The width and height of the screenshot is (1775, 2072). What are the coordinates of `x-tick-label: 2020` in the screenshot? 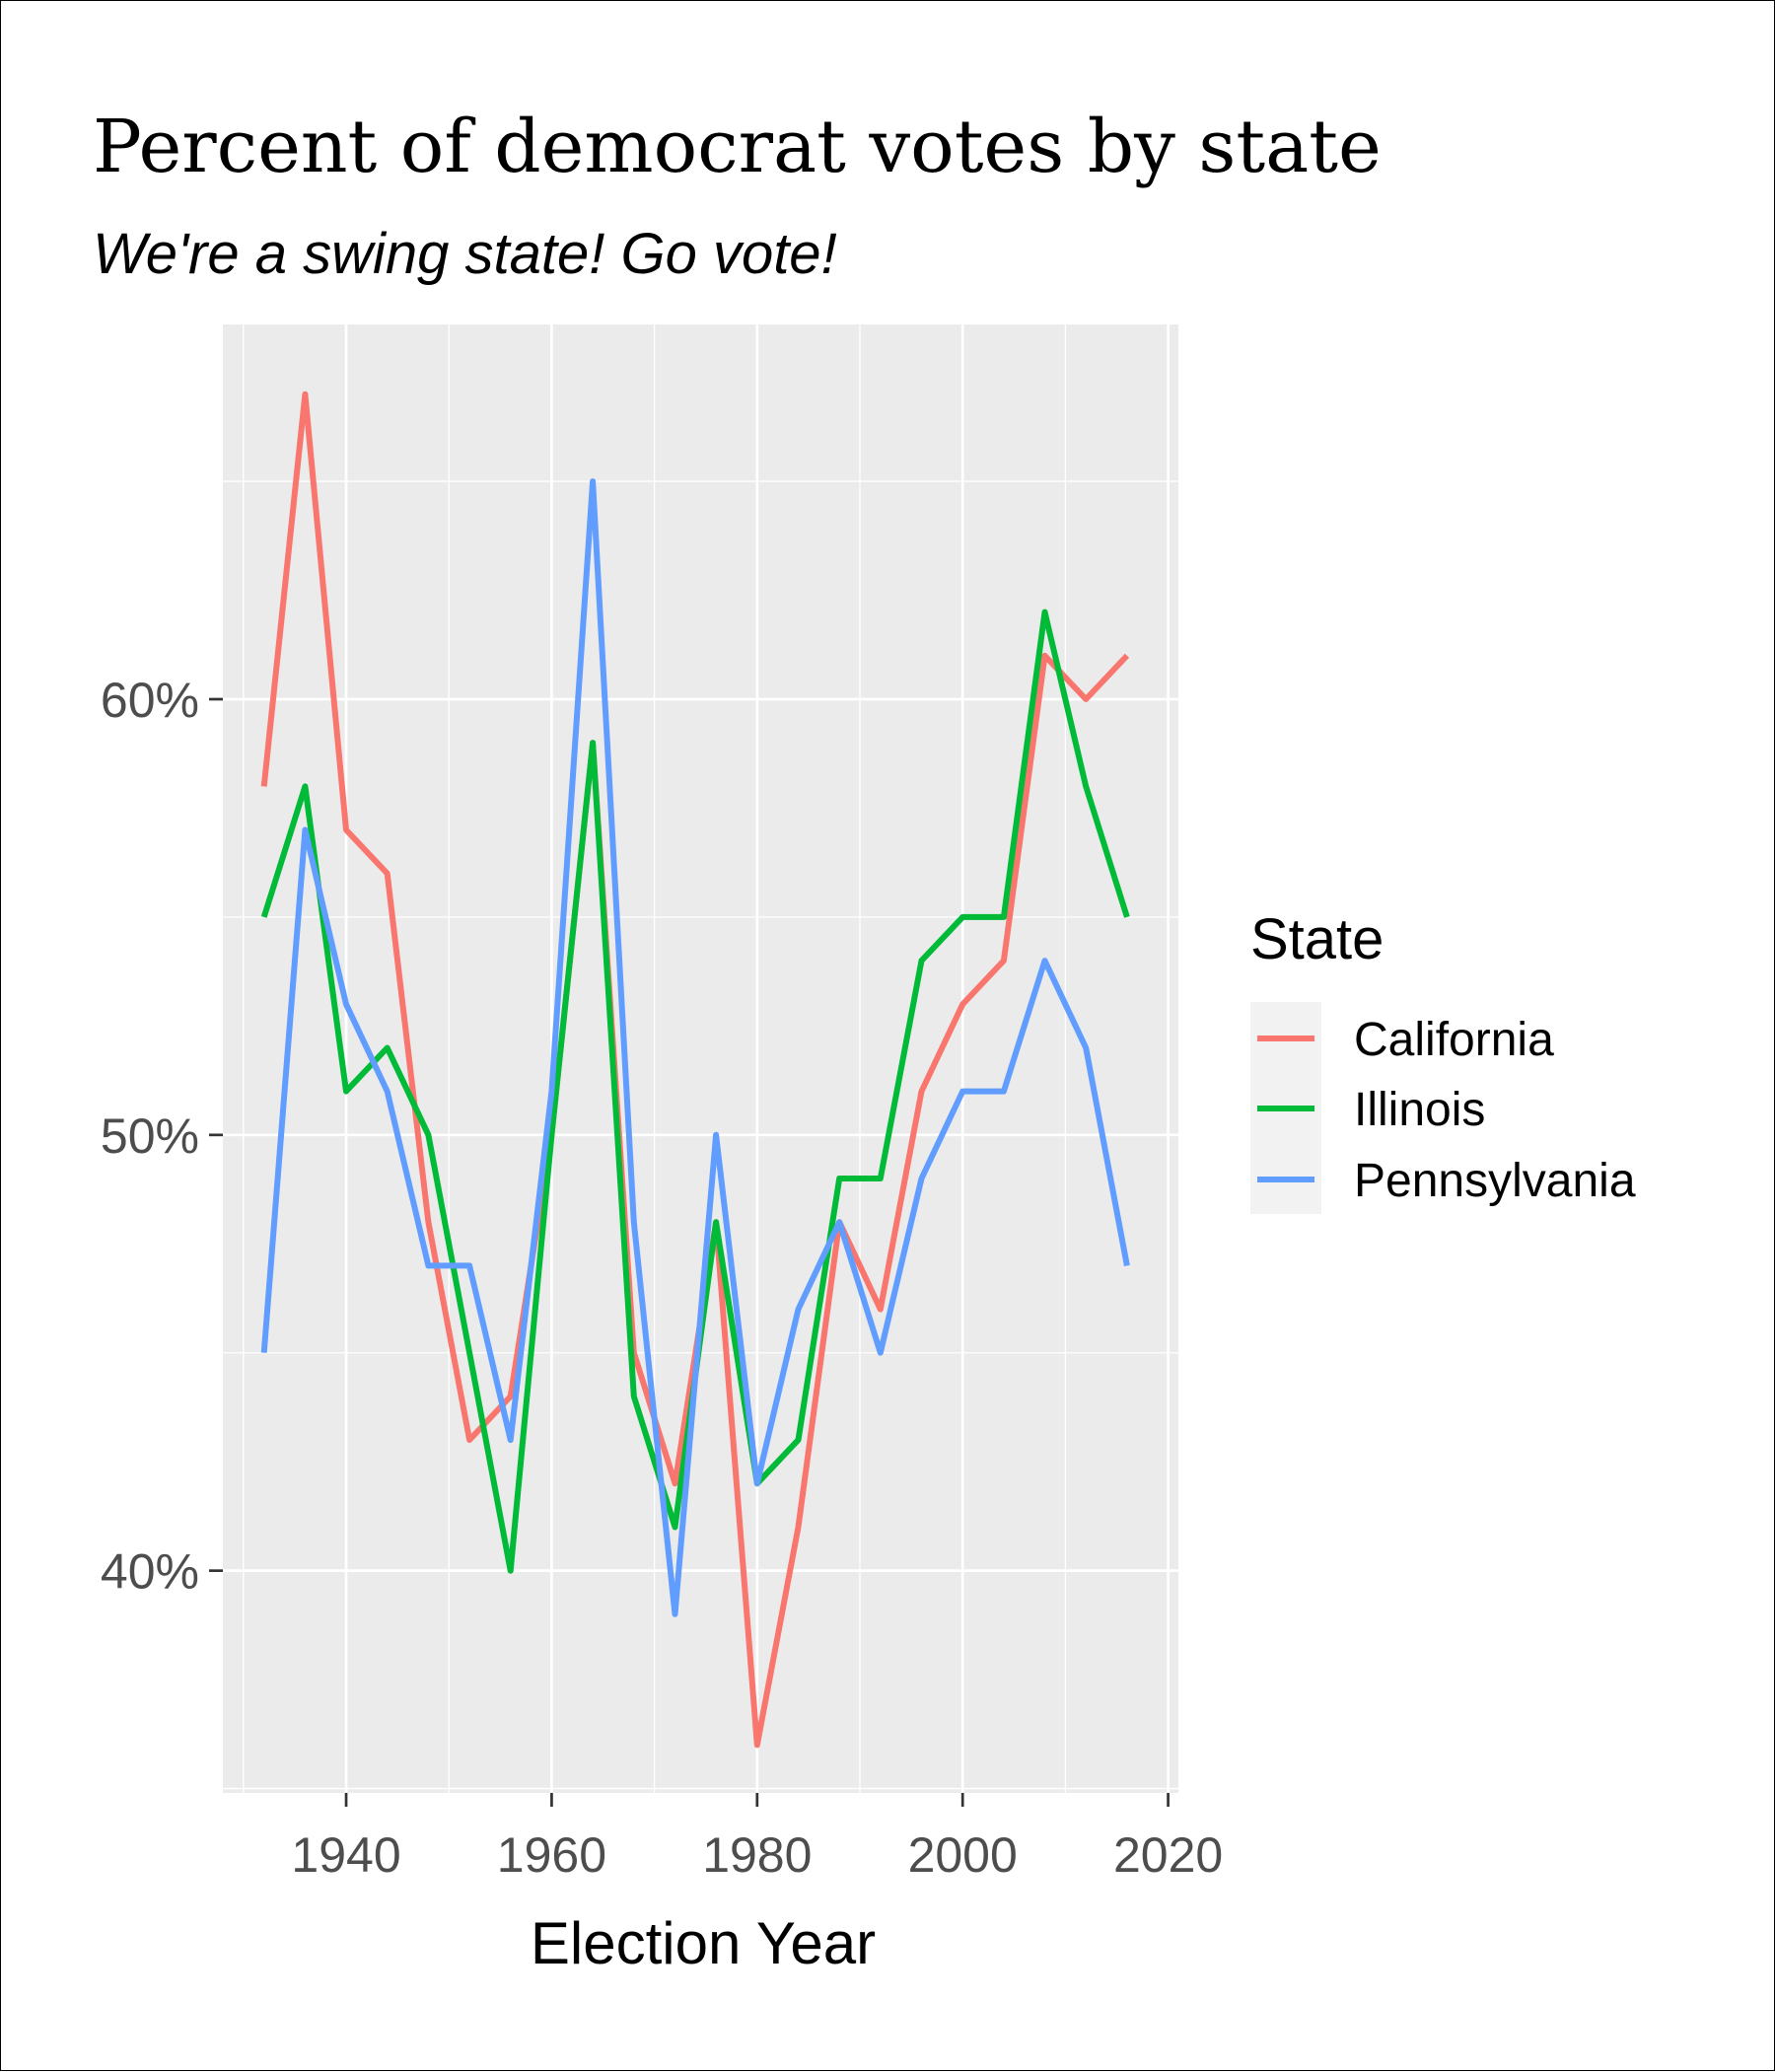 It's located at (1168, 1855).